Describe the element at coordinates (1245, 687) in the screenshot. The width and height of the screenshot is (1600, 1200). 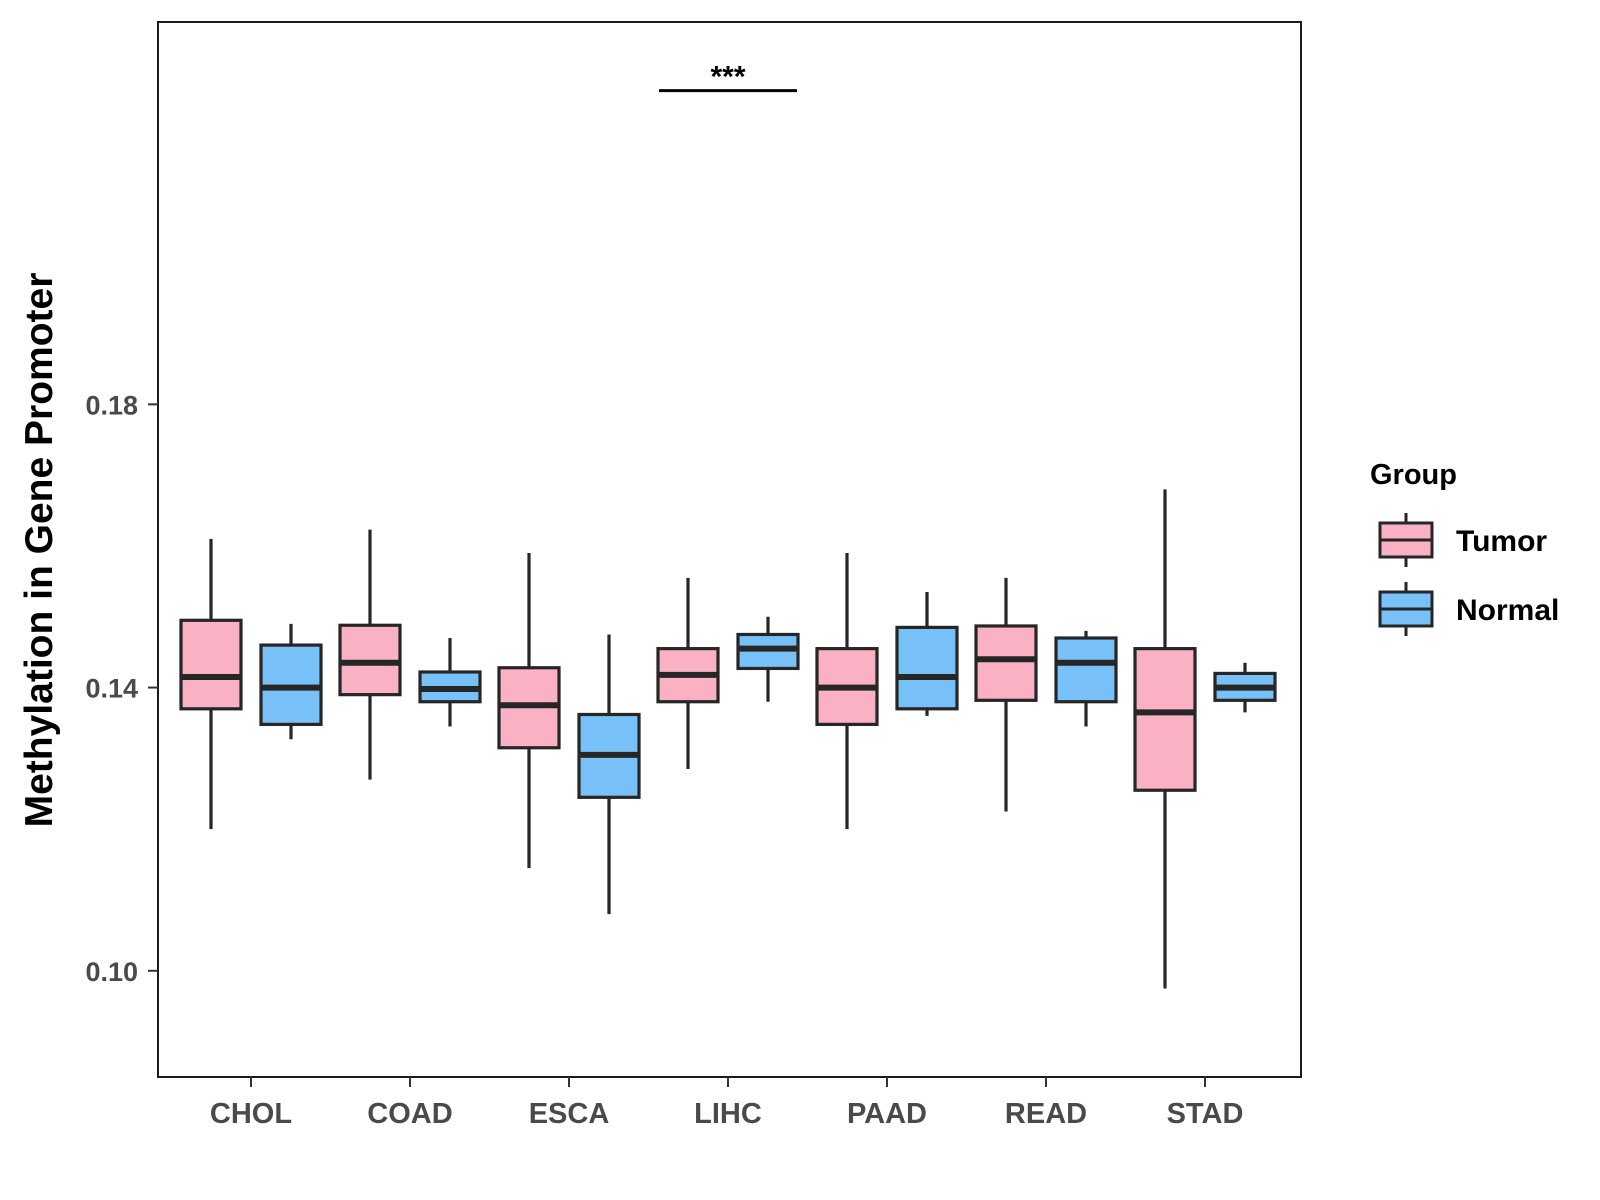
I see `box-normal-stad` at that location.